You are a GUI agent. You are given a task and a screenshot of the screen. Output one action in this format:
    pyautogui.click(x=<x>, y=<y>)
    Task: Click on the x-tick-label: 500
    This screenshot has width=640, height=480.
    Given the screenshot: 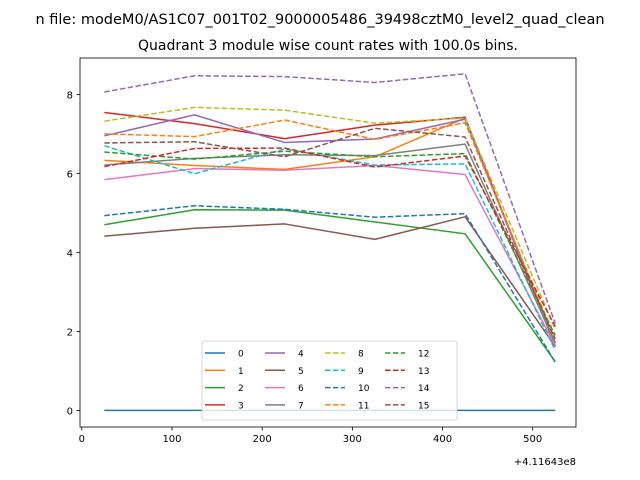 What is the action you would take?
    pyautogui.click(x=532, y=439)
    